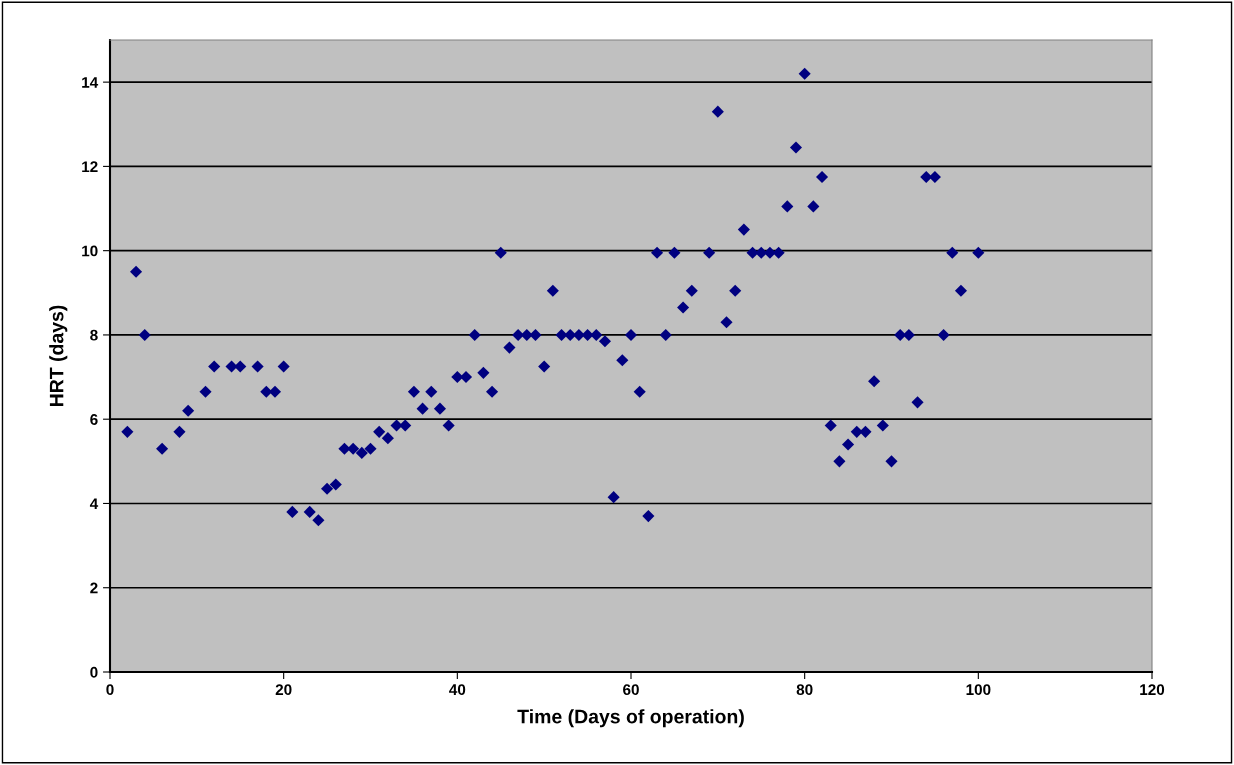 This screenshot has height=765, width=1234. I want to click on x-tick-label: 120, so click(1152, 690).